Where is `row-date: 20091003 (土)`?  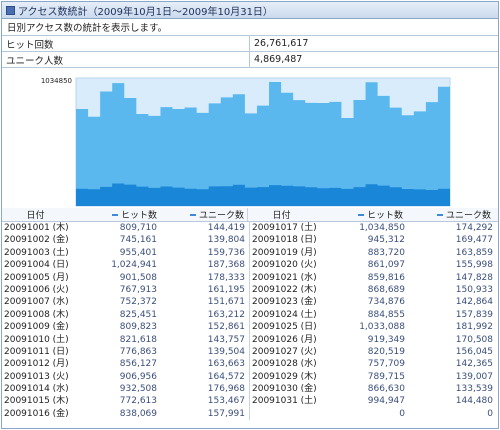 row-date: 20091003 (土) is located at coordinates (36, 252).